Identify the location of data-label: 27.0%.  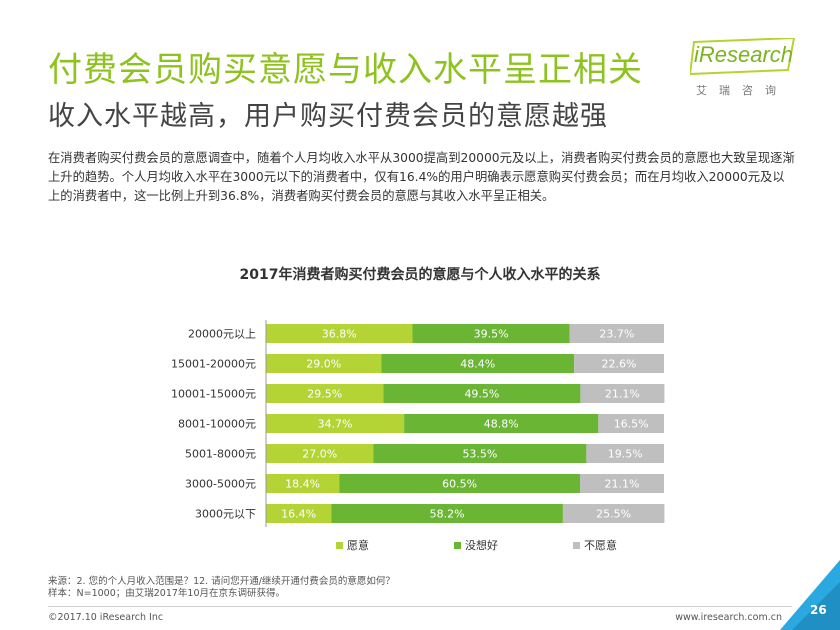
(319, 454).